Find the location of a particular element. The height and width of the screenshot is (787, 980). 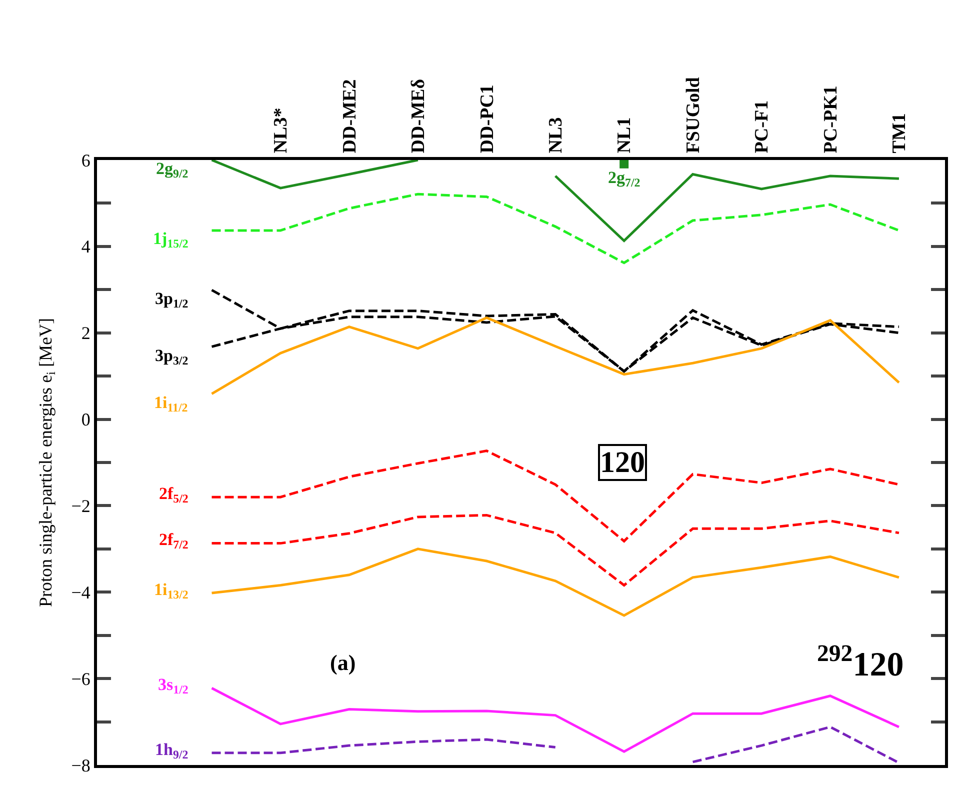

y-tick-label: 0 is located at coordinates (85, 420).